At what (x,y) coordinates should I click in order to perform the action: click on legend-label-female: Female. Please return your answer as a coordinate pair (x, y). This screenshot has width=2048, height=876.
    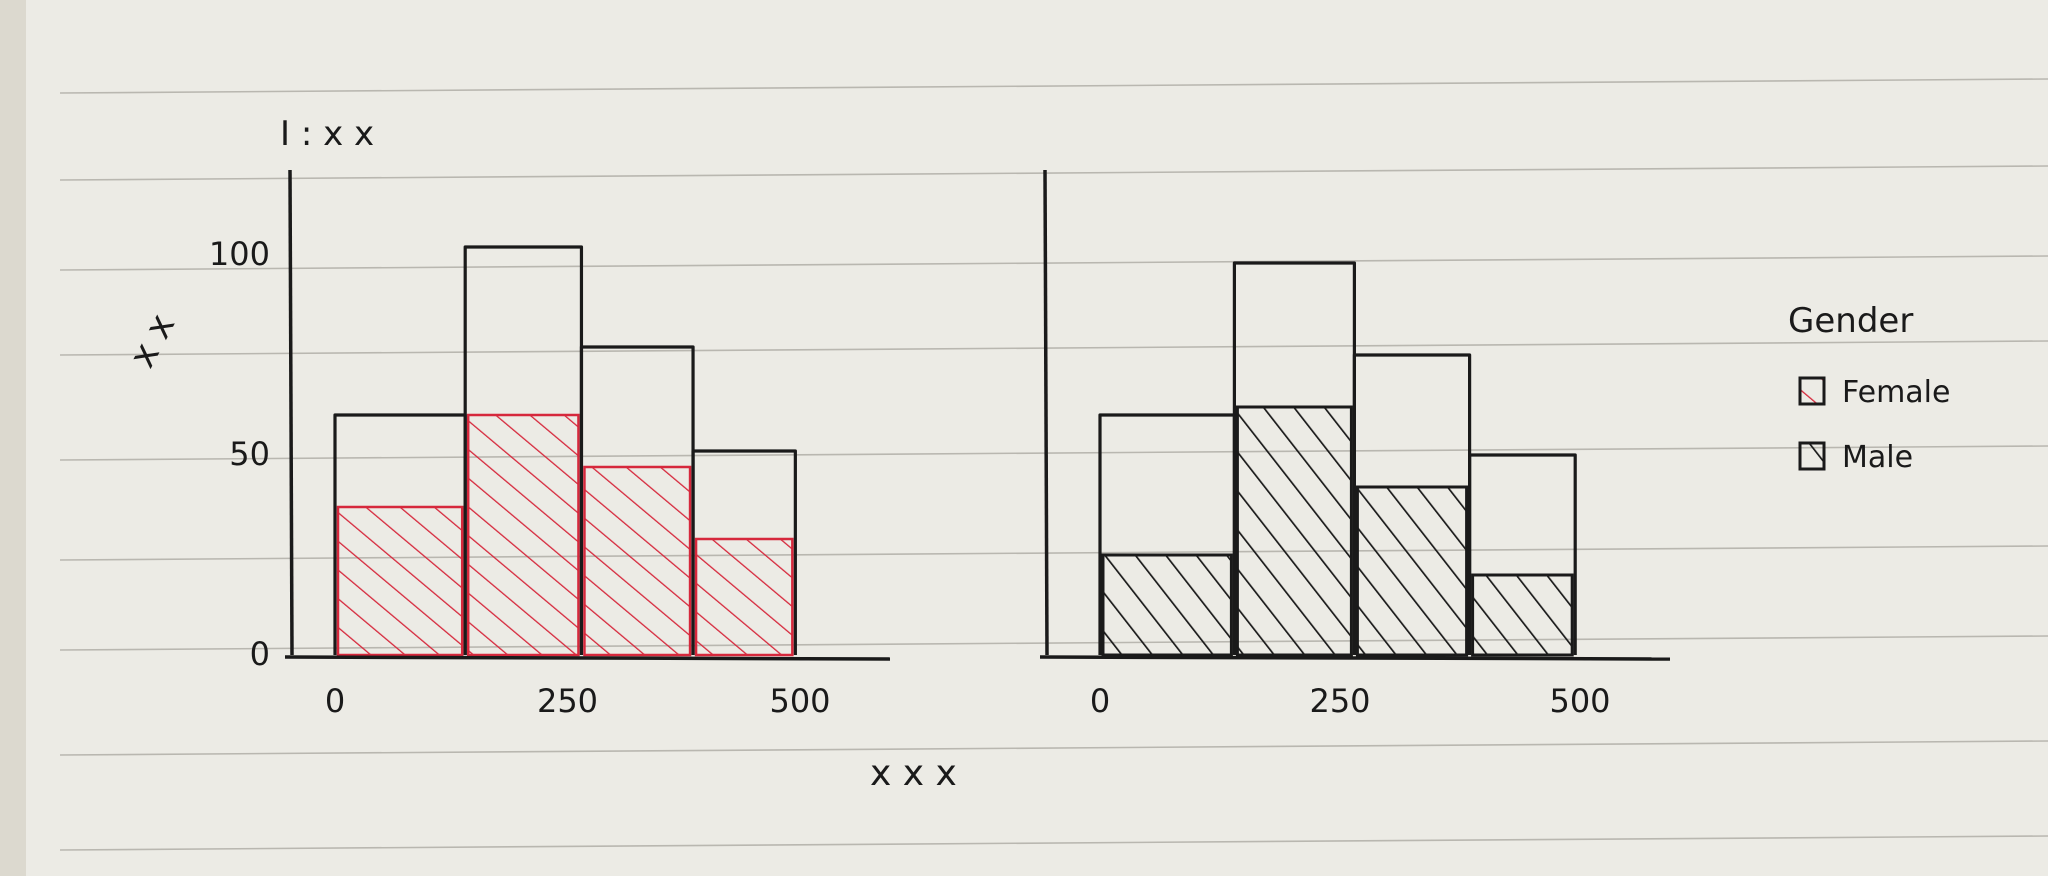
    Looking at the image, I should click on (1896, 392).